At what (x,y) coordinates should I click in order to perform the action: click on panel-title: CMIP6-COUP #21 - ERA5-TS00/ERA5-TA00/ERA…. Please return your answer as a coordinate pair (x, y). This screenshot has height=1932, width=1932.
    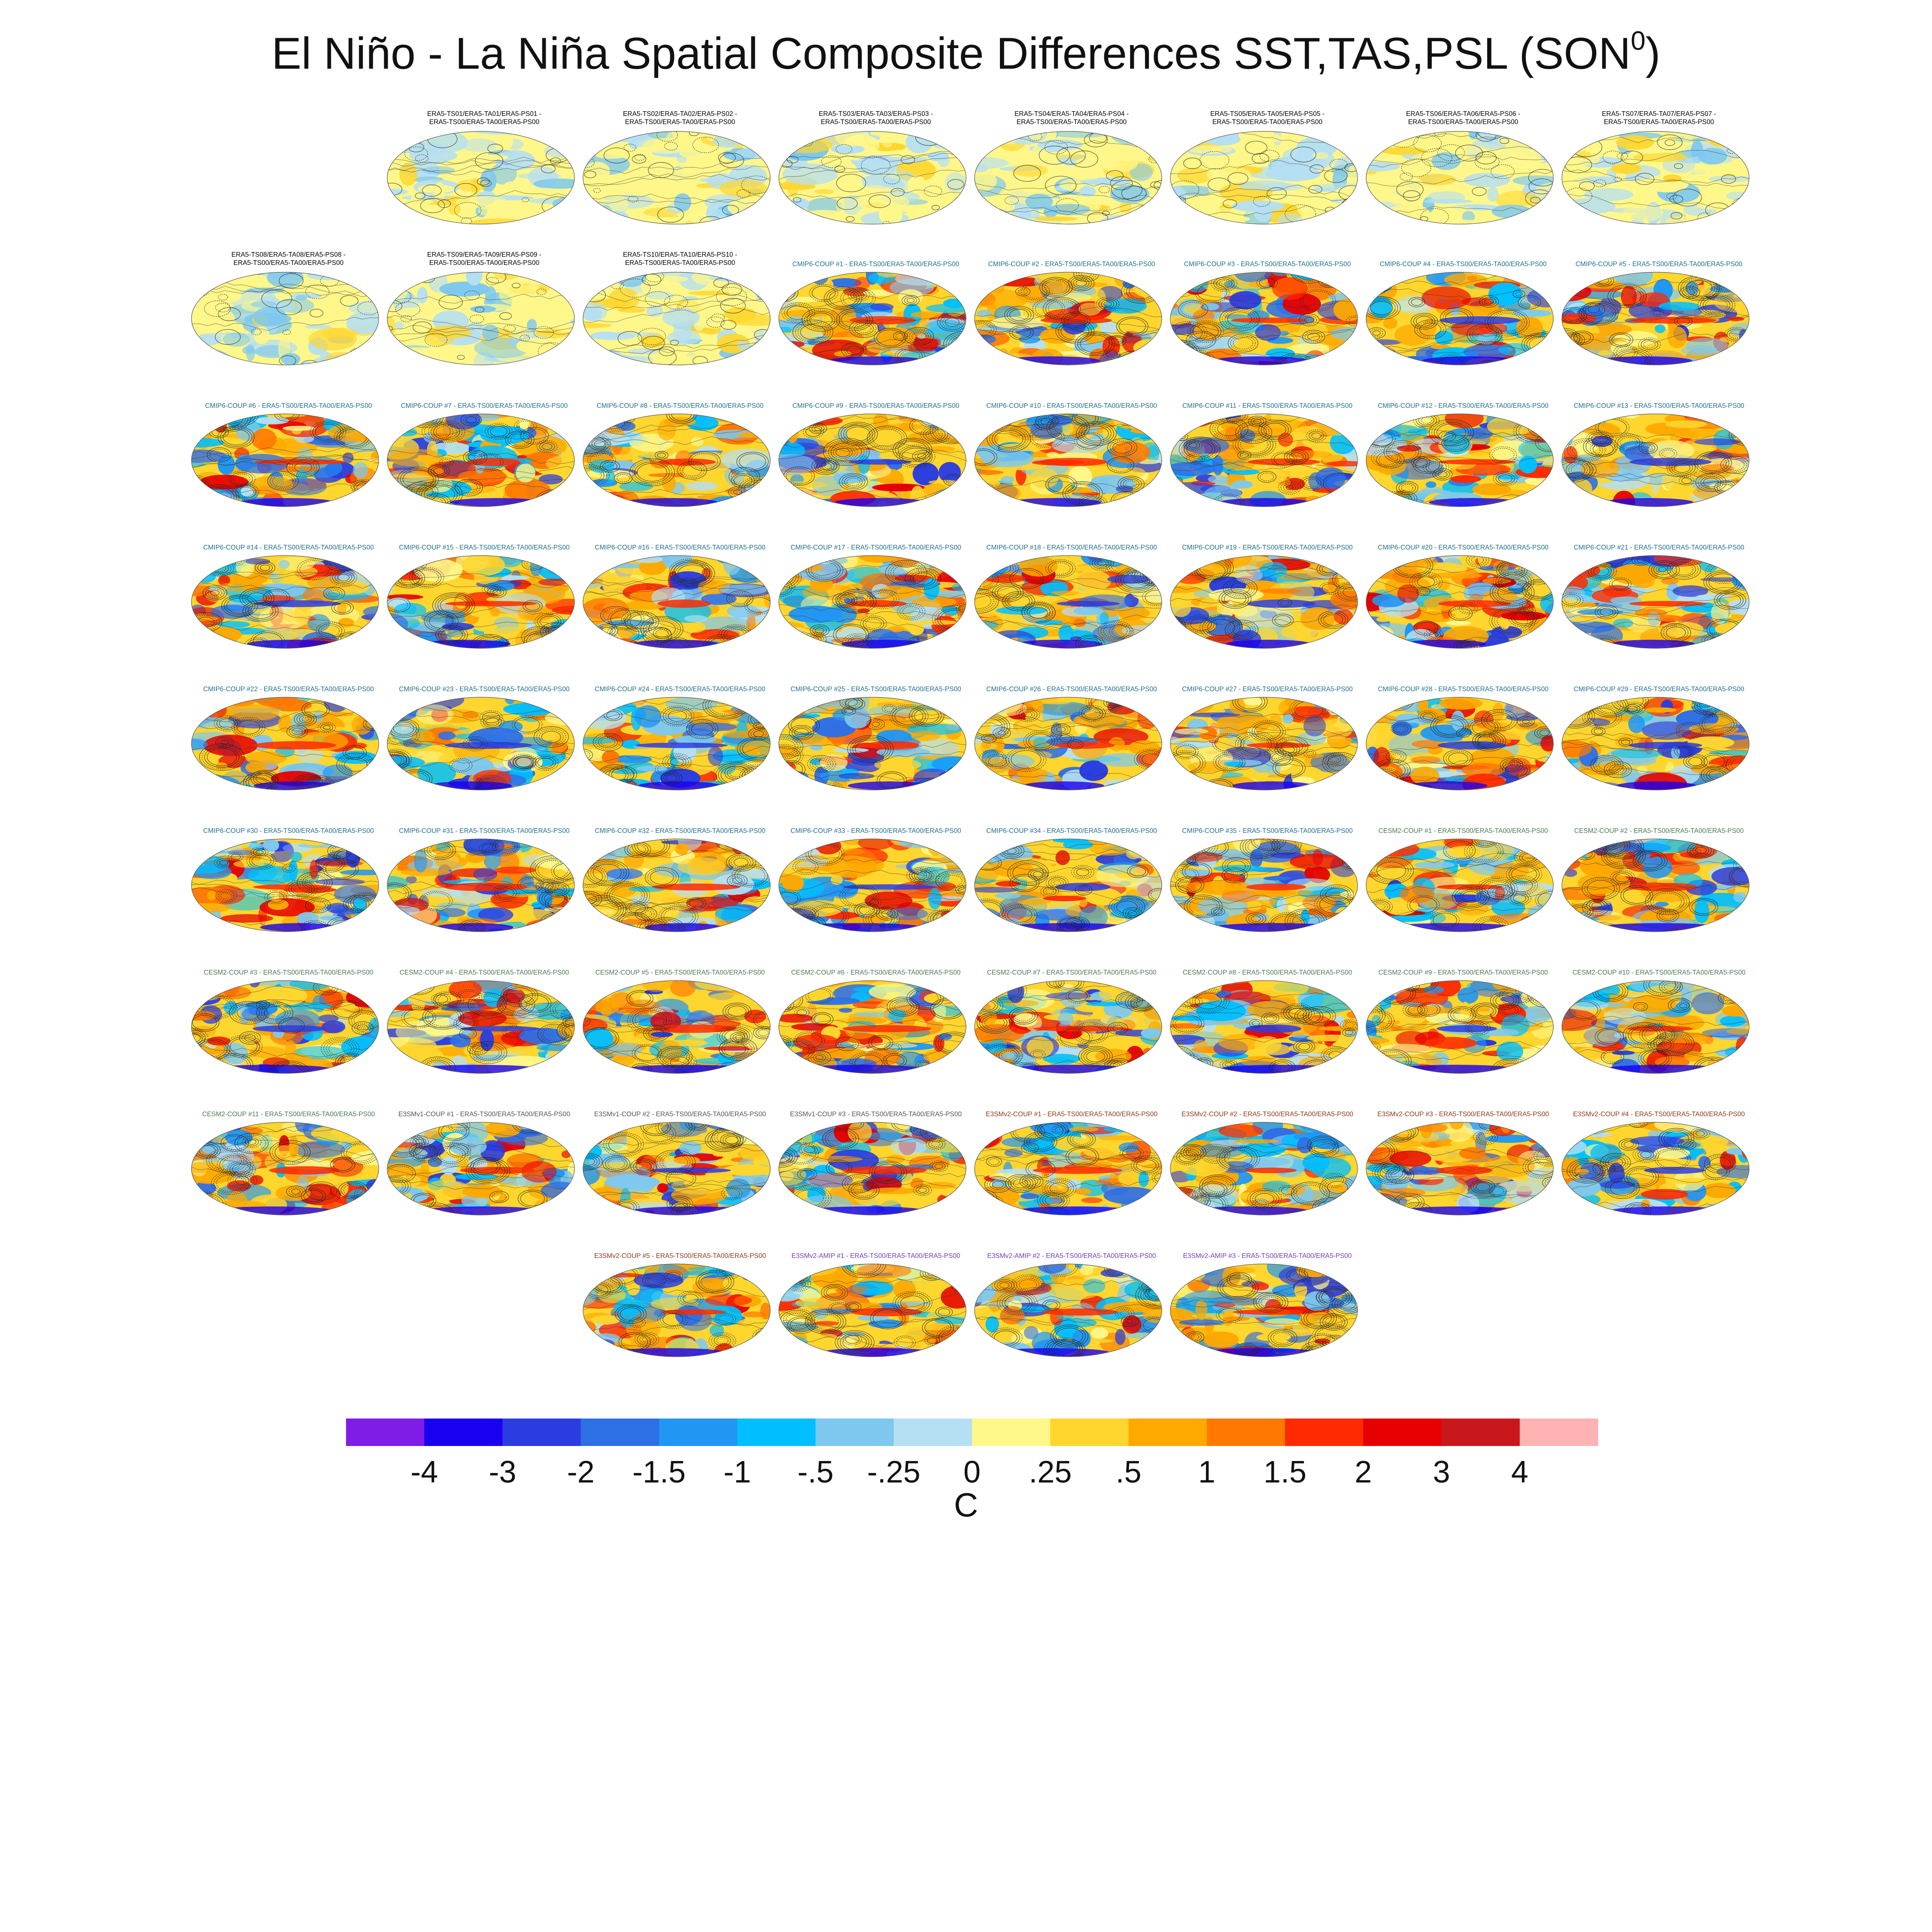
    Looking at the image, I should click on (1659, 547).